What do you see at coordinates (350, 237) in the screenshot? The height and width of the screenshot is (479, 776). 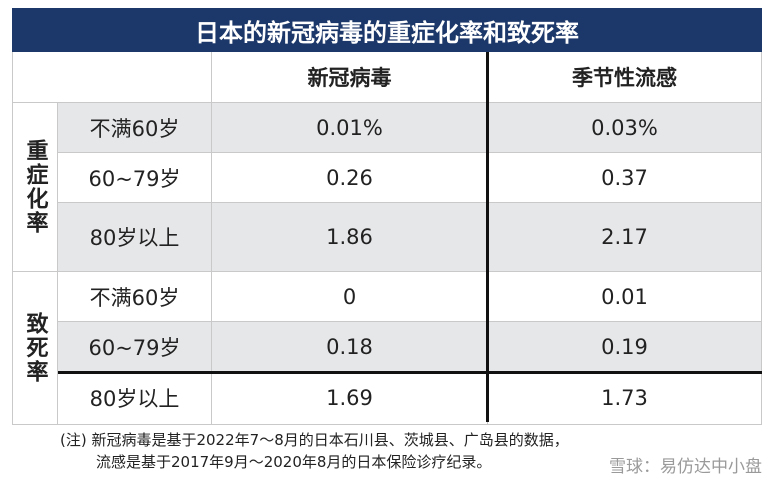 I see `value-cell: 1.86` at bounding box center [350, 237].